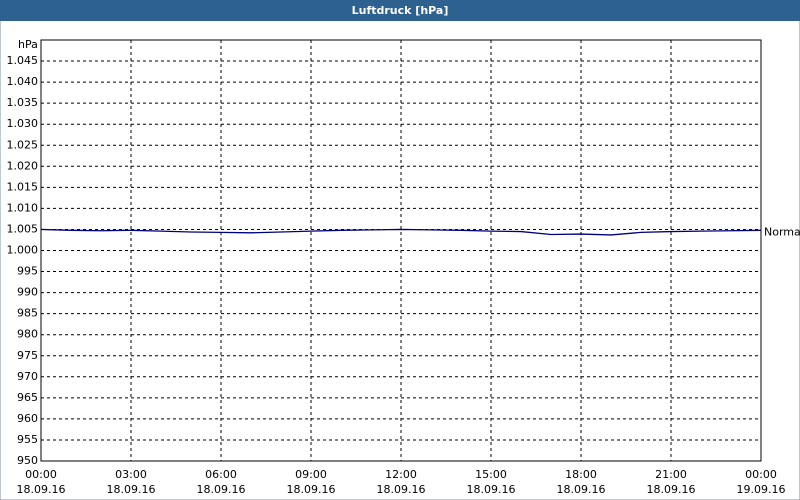 This screenshot has width=800, height=500. I want to click on y-tick-label: 1.040, so click(23, 81).